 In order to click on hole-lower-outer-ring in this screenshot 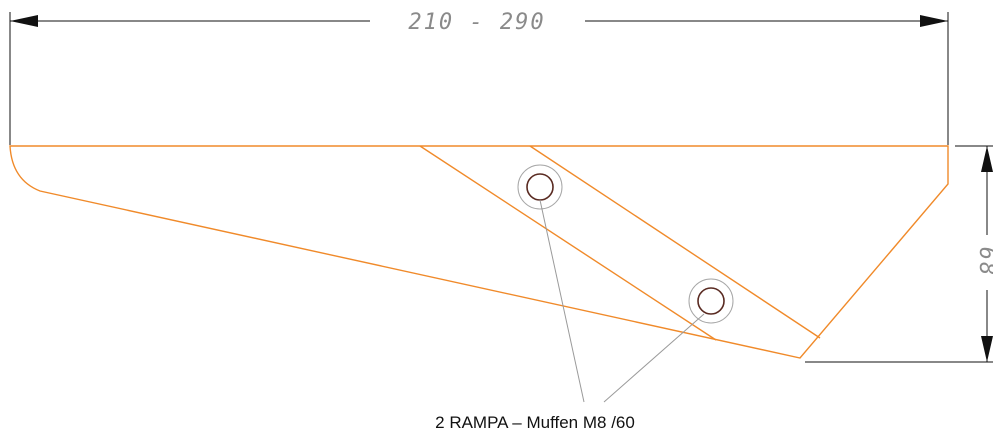, I will do `click(711, 301)`.